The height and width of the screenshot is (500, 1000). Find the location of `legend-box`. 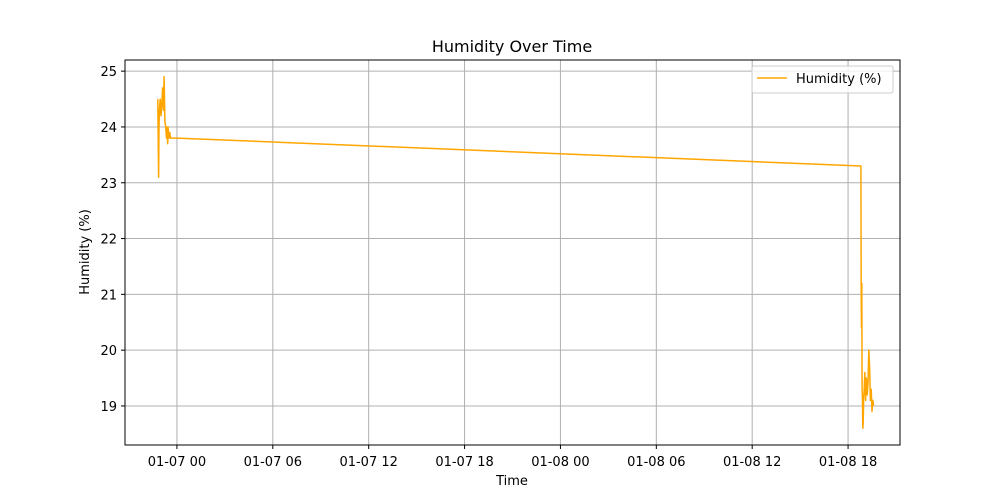

legend-box is located at coordinates (822, 79).